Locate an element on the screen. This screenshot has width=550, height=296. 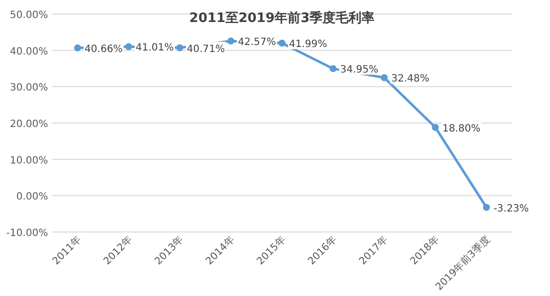
data-label: 41.01% is located at coordinates (155, 48).